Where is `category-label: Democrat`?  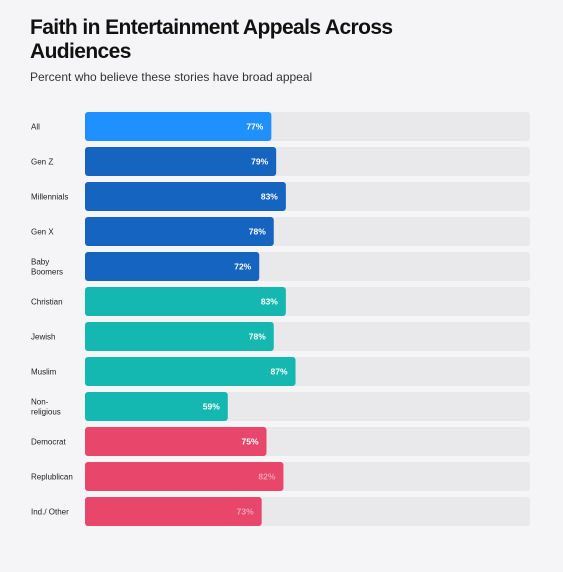 category-label: Democrat is located at coordinates (48, 442).